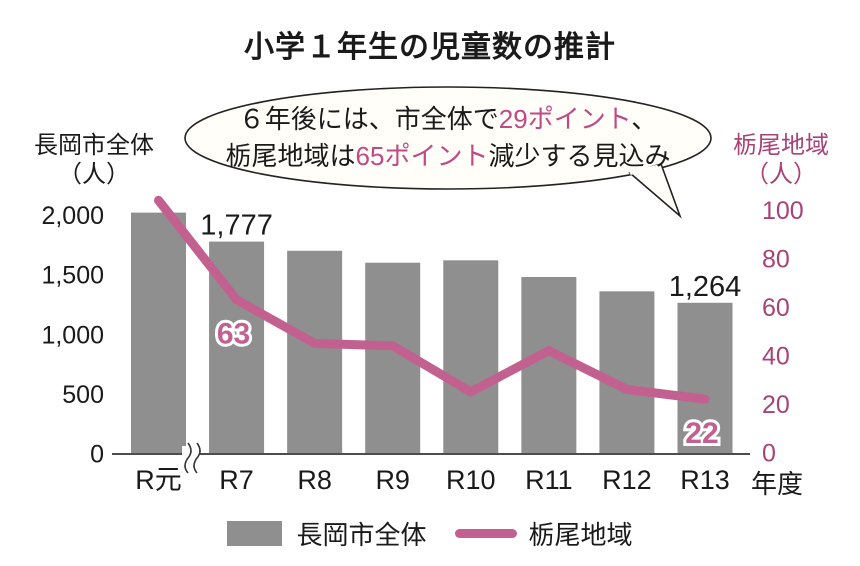 This screenshot has width=860, height=566. What do you see at coordinates (83, 395) in the screenshot?
I see `left-tick-500: 500` at bounding box center [83, 395].